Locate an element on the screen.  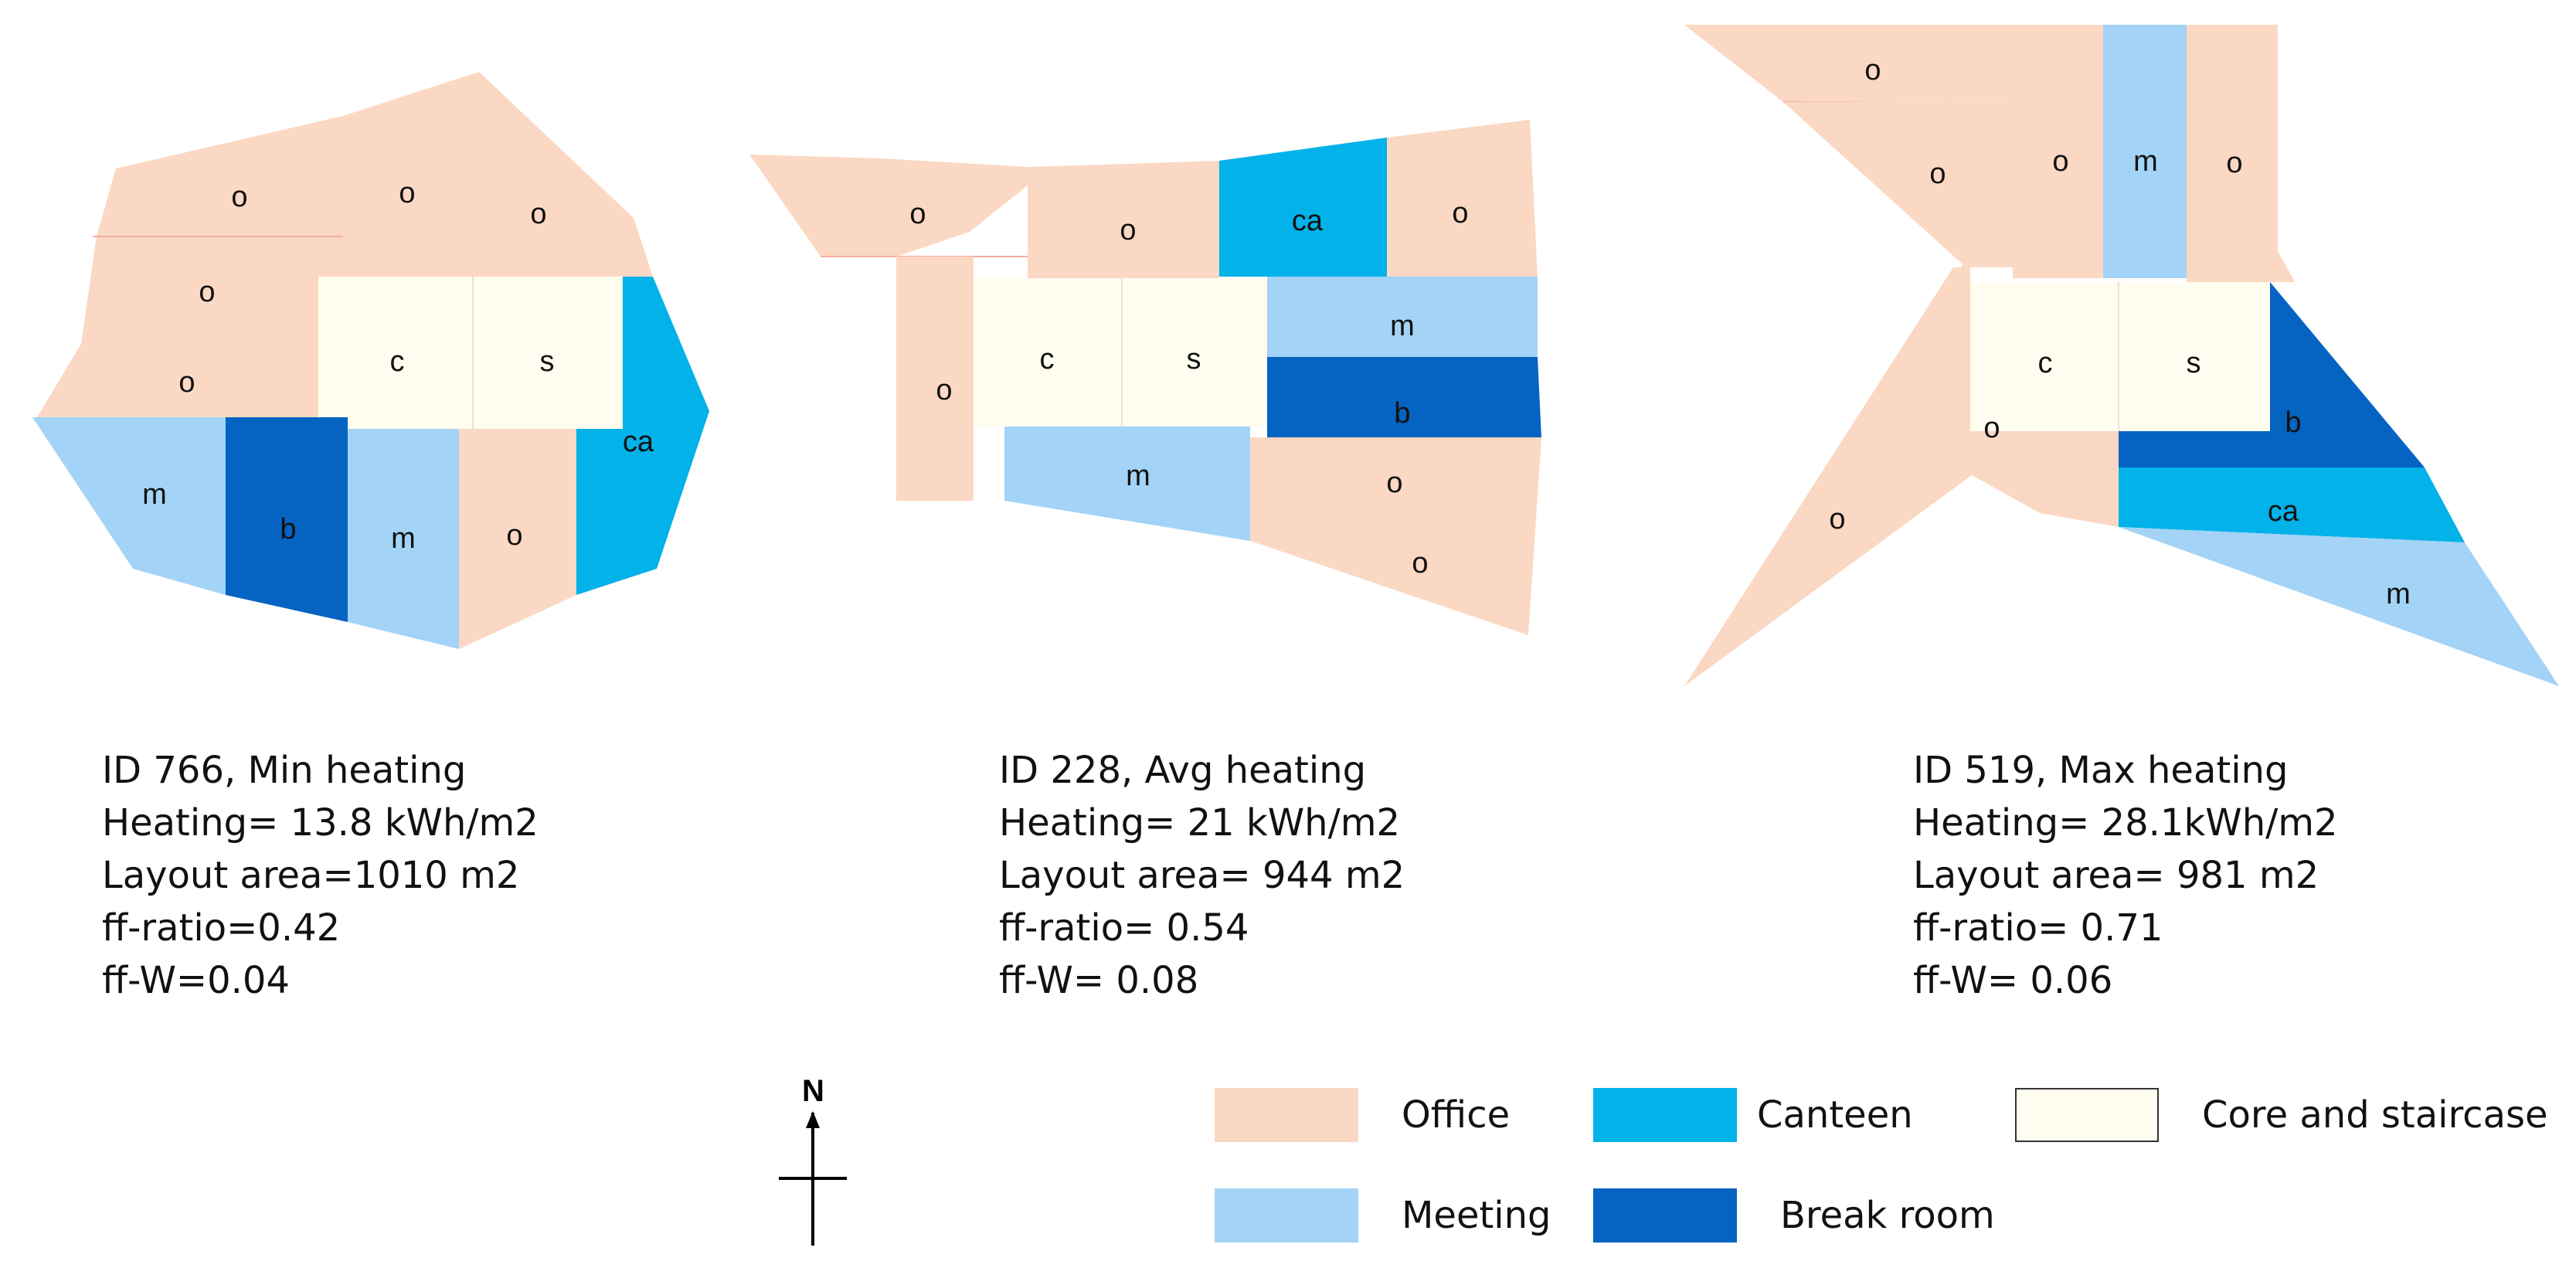
legend-label-canteen: Canteen is located at coordinates (1835, 1115).